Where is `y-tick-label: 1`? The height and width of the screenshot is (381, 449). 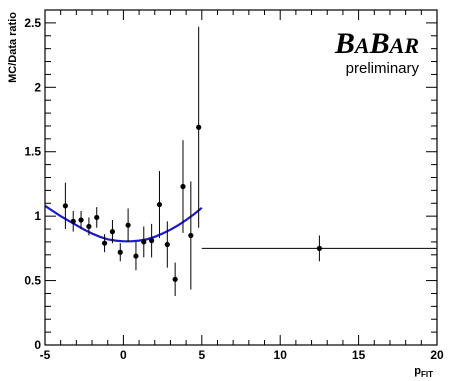 y-tick-label: 1 is located at coordinates (37, 216).